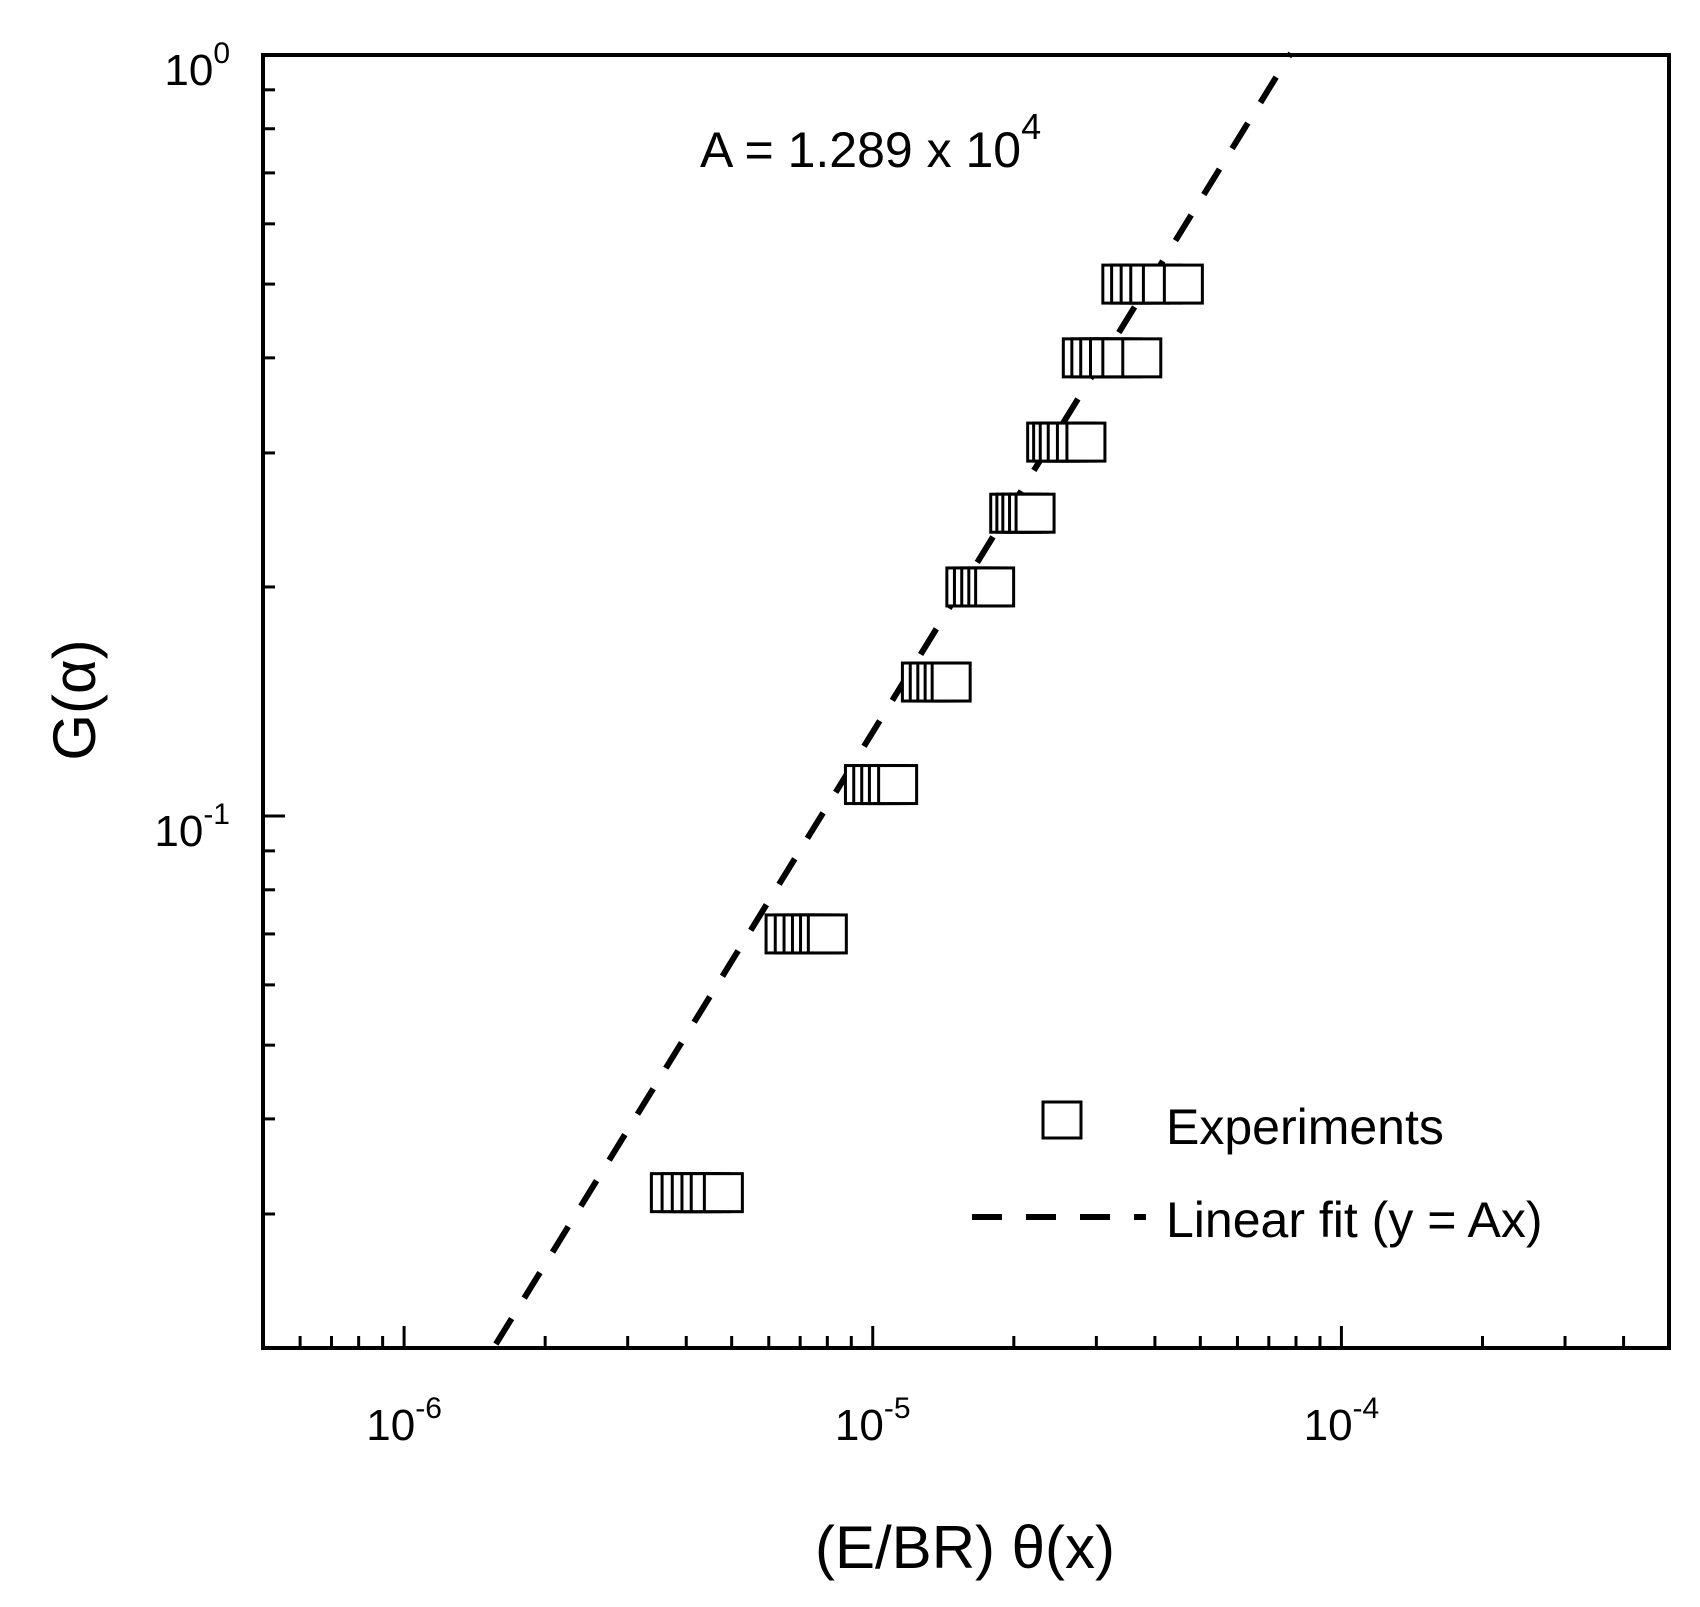 The width and height of the screenshot is (1700, 1607). I want to click on y-axis-label: G(α), so click(74, 699).